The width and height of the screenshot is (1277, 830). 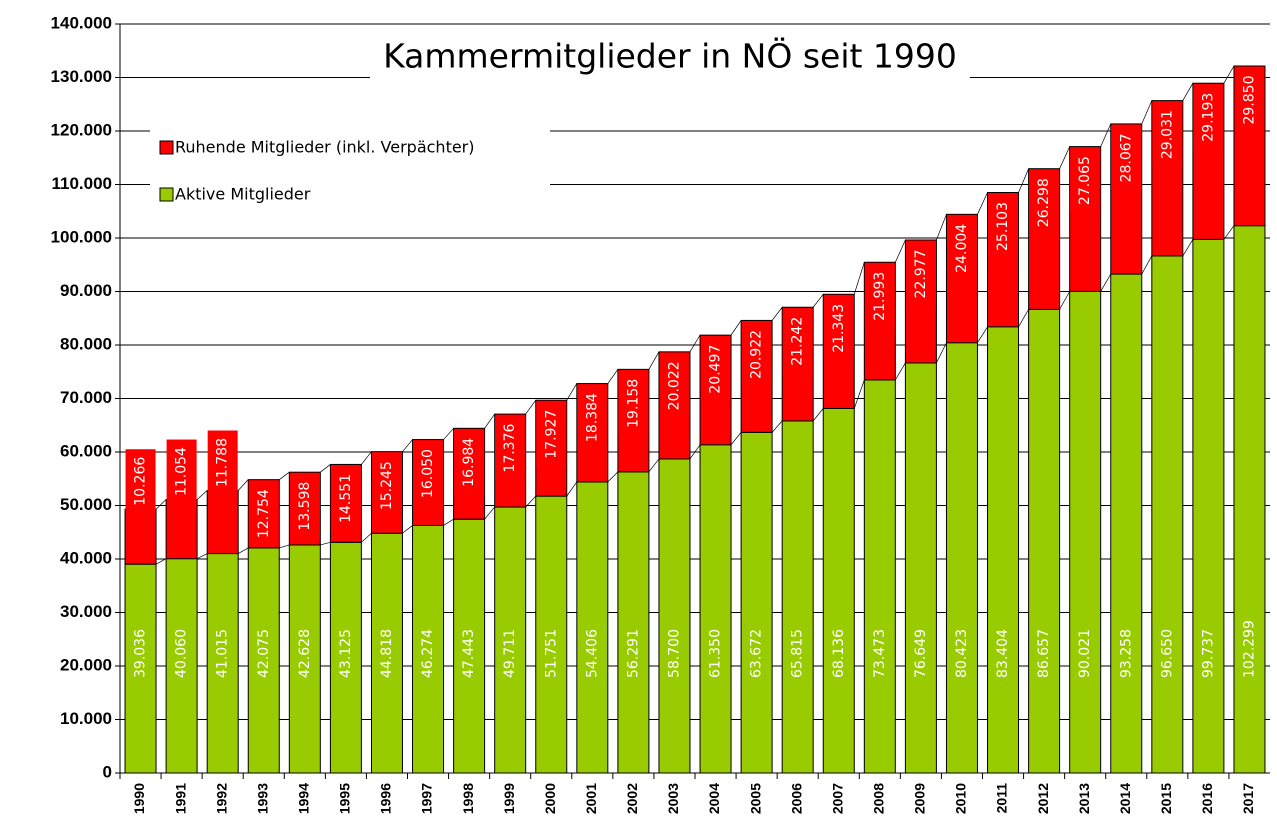 What do you see at coordinates (674, 653) in the screenshot?
I see `value-label: 58.700` at bounding box center [674, 653].